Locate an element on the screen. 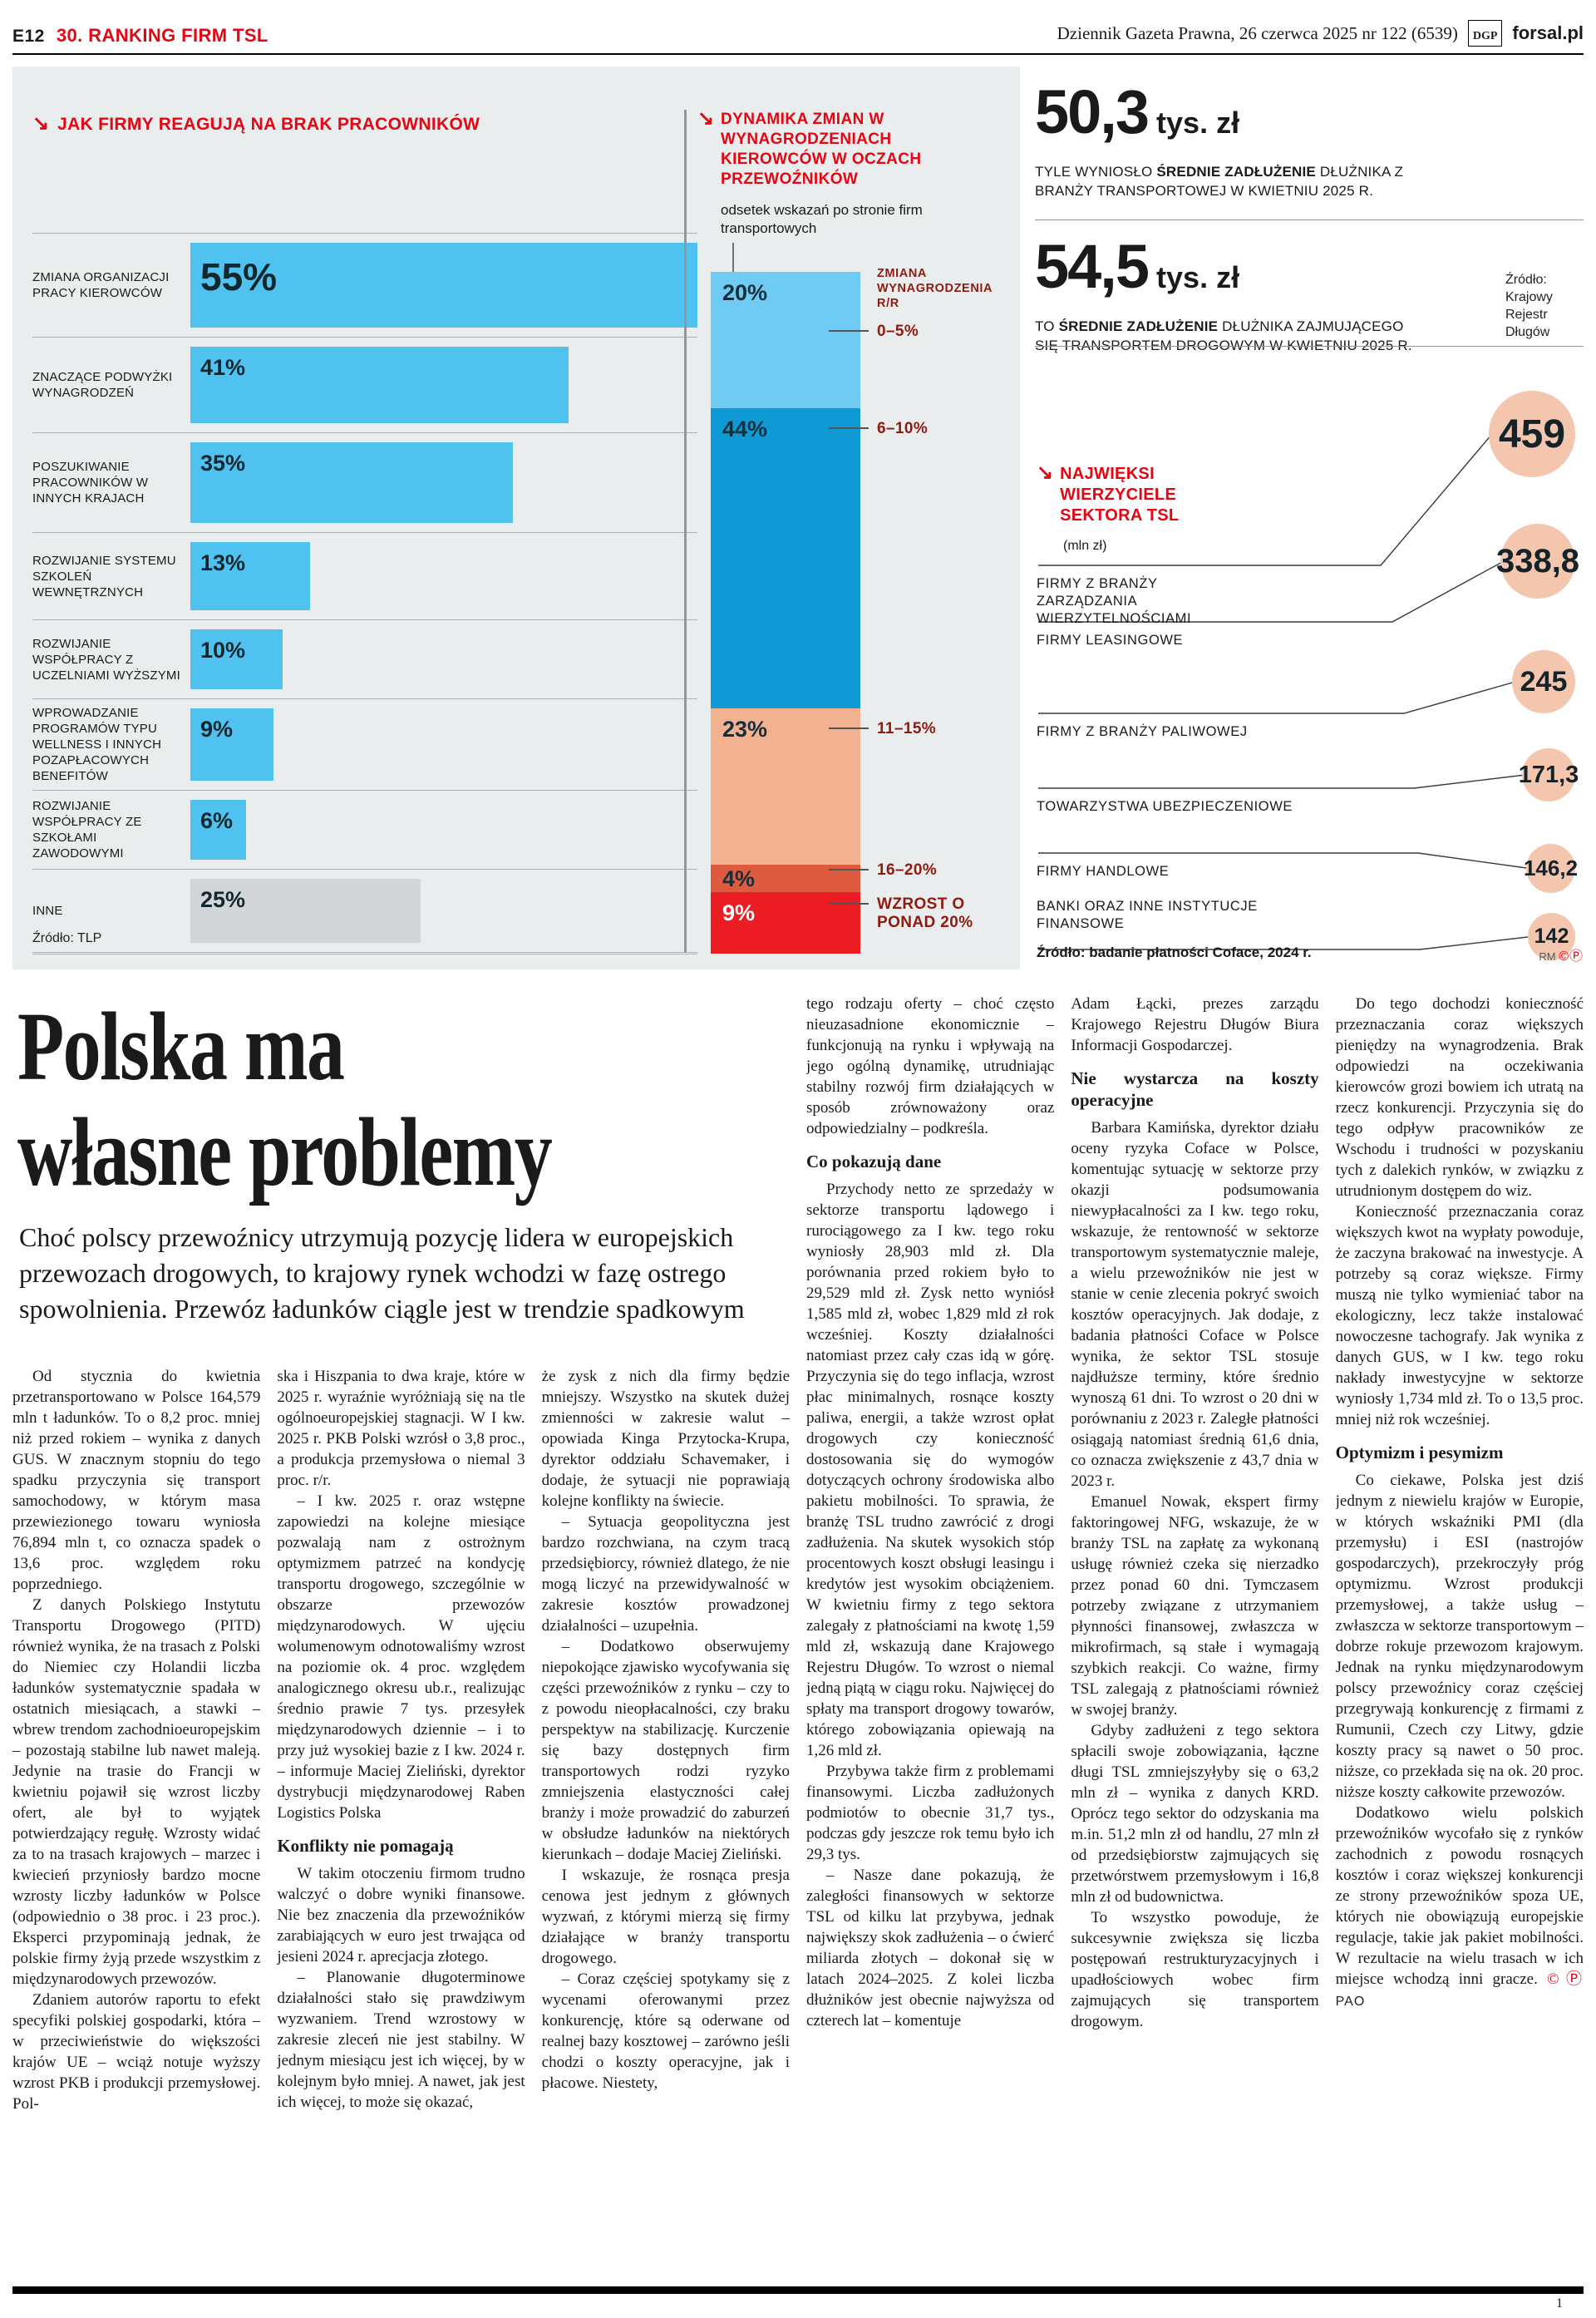 The width and height of the screenshot is (1596, 2318). segment-share-label: 9% is located at coordinates (739, 913).